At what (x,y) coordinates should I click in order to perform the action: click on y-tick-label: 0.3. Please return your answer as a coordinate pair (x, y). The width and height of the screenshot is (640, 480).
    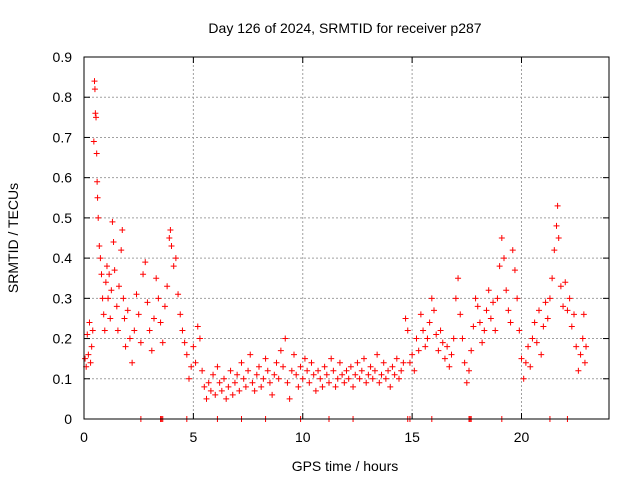
    Looking at the image, I should click on (63, 298).